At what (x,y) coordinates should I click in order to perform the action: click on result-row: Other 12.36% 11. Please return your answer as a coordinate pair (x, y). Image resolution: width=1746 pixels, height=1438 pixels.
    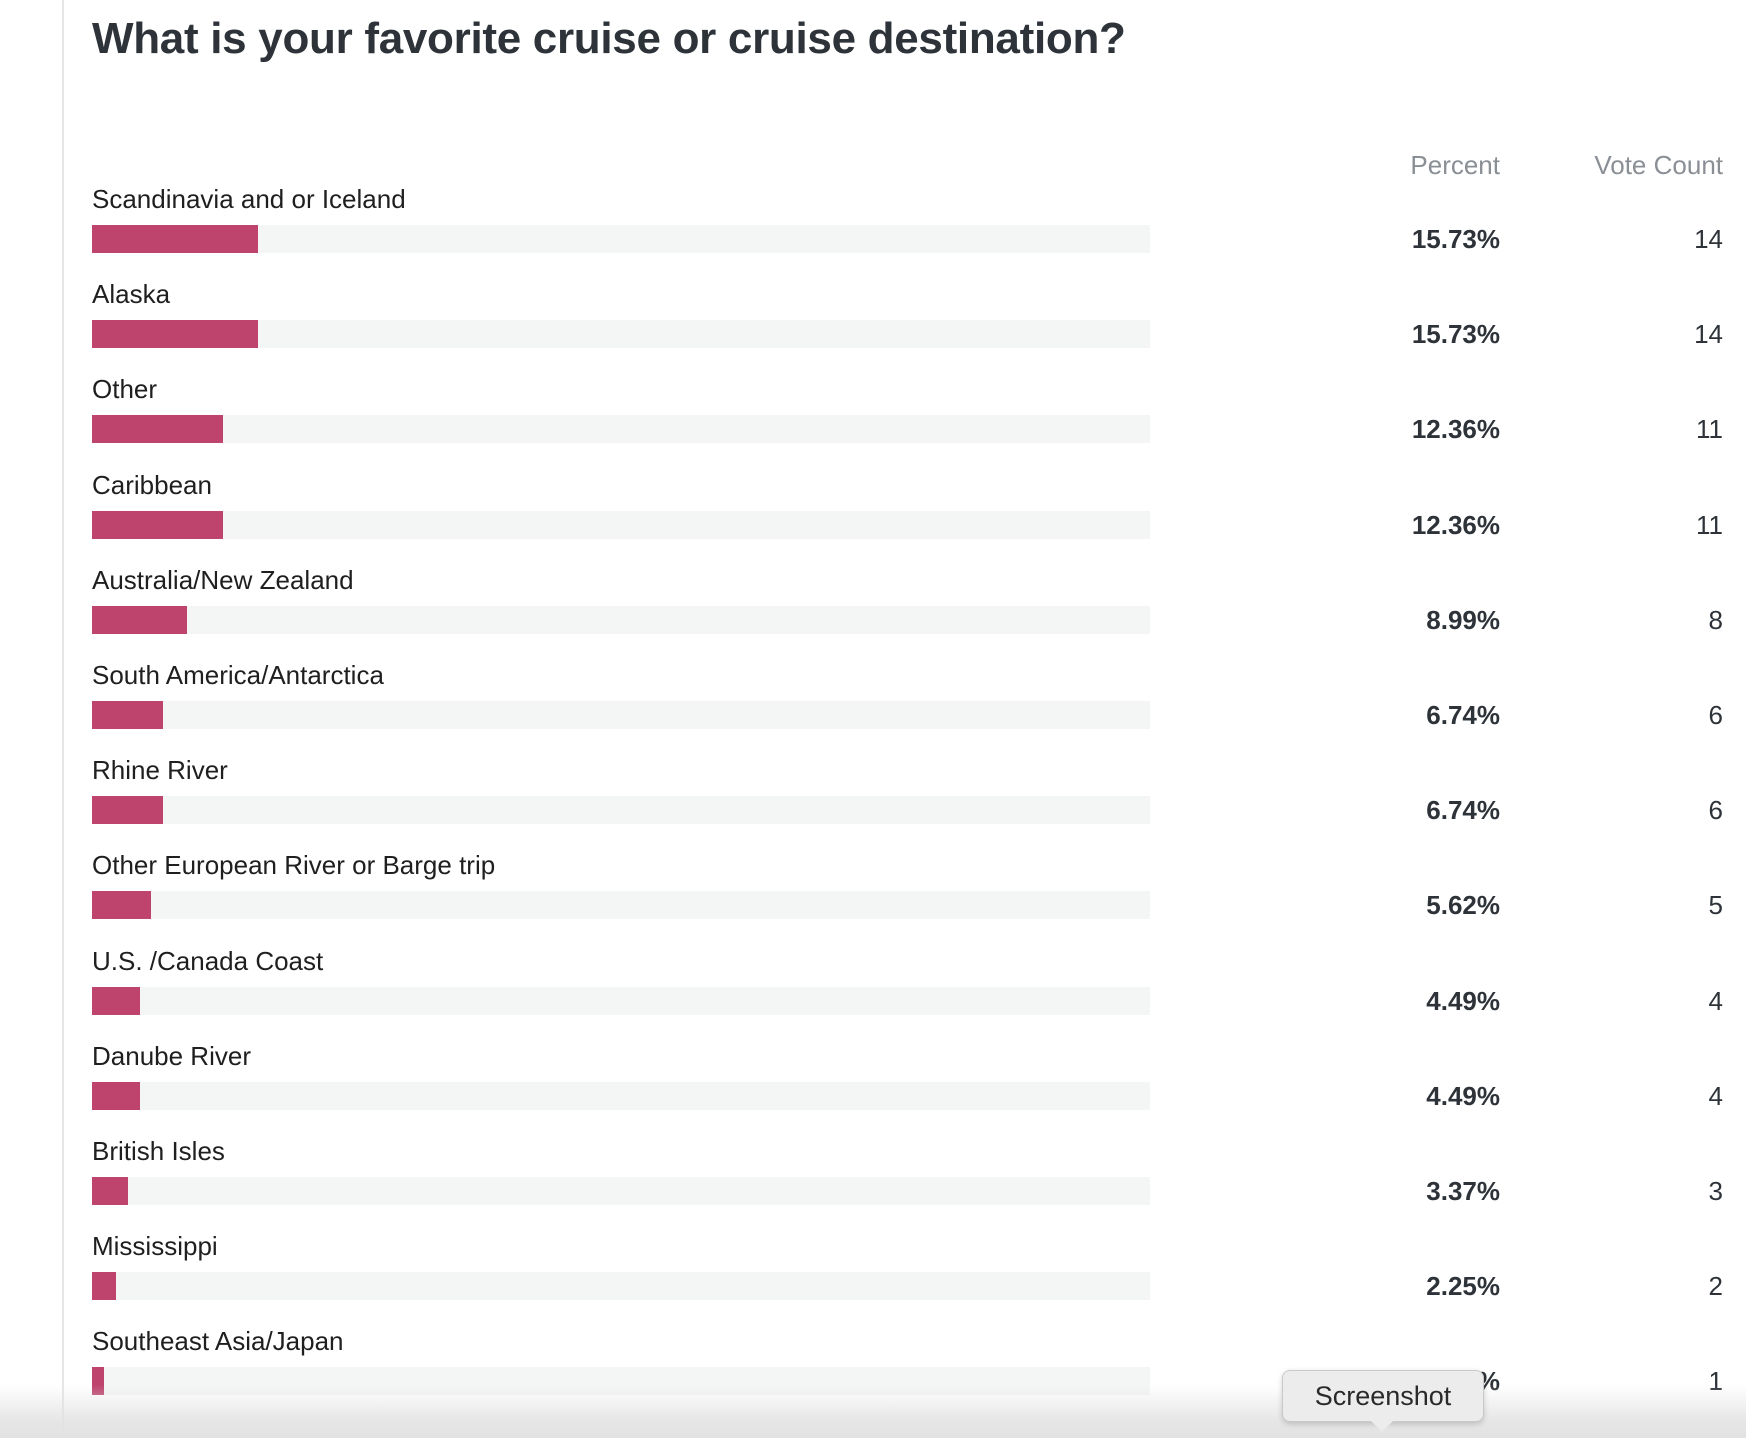
    Looking at the image, I should click on (873, 421).